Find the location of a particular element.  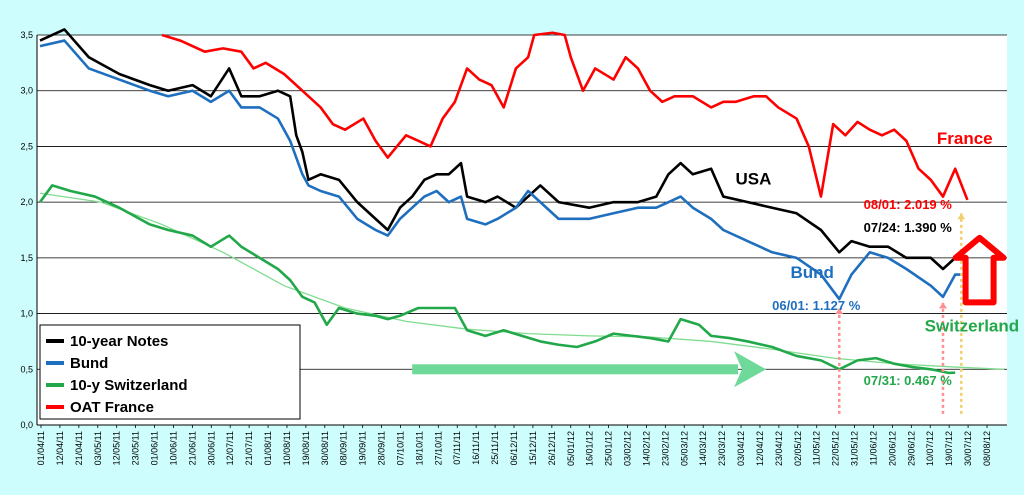

x-tick-label: 10/08/11 is located at coordinates (287, 448).